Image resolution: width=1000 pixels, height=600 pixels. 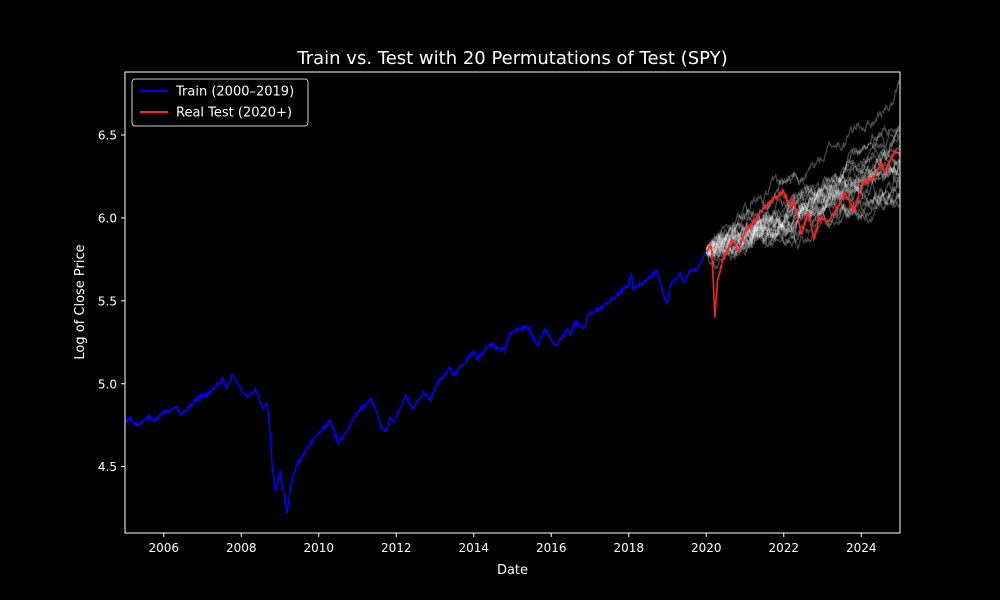 What do you see at coordinates (107, 136) in the screenshot?
I see `y-tick-label: 6.5` at bounding box center [107, 136].